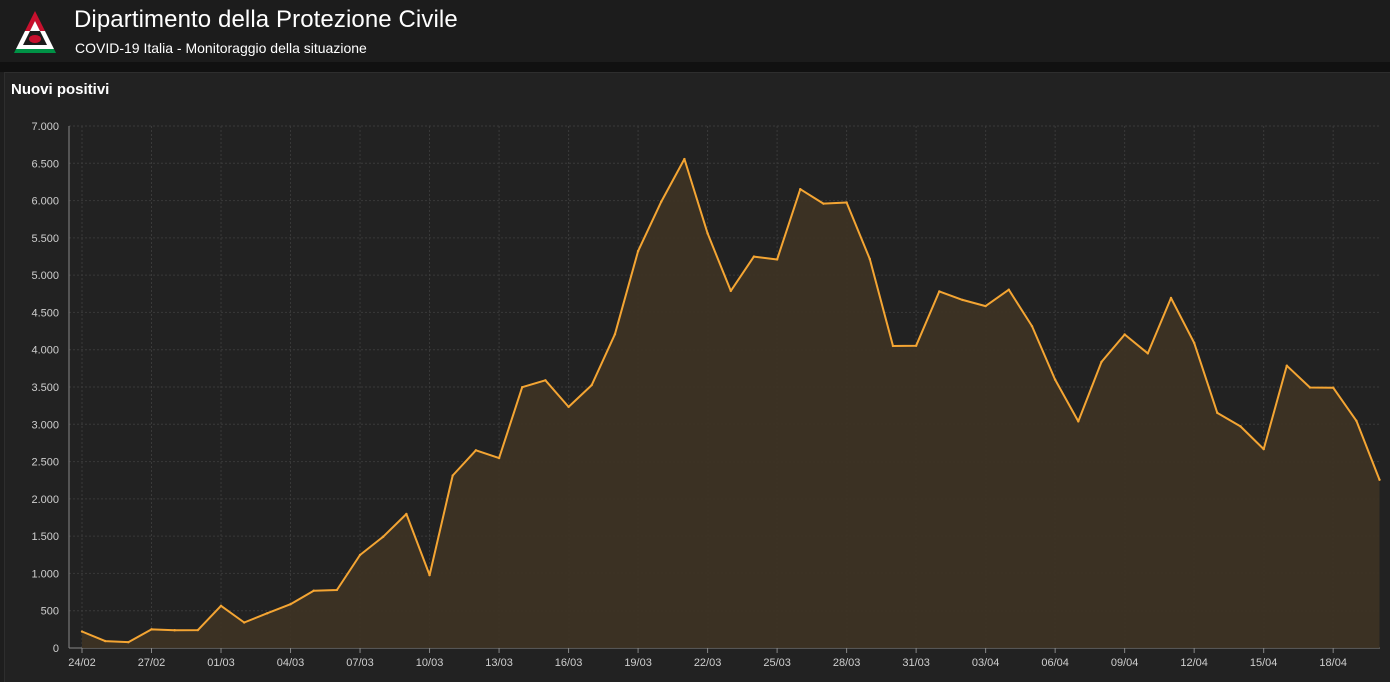  Describe the element at coordinates (152, 663) in the screenshot. I see `x-tick-label: 27/02` at that location.